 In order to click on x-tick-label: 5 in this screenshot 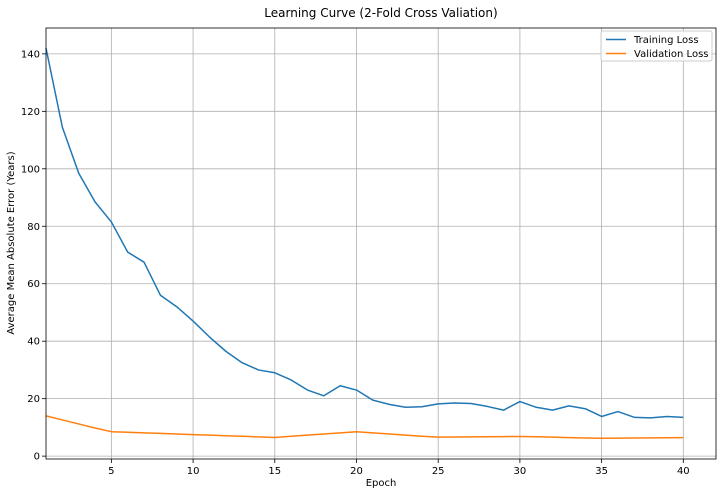, I will do `click(111, 471)`.